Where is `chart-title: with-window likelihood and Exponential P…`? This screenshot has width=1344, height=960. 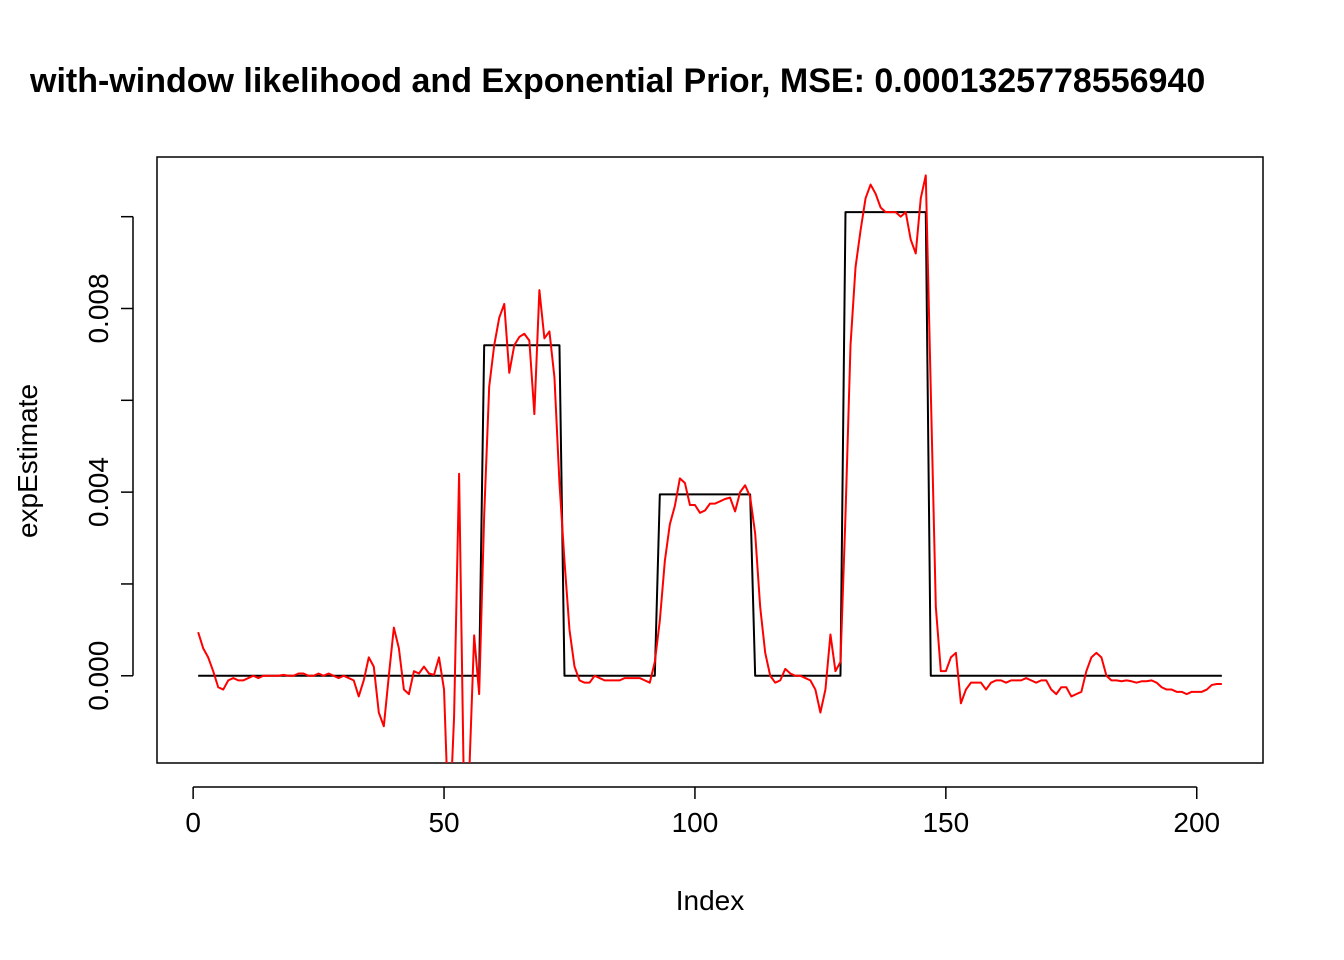
chart-title: with-window likelihood and Exponential P… is located at coordinates (617, 81).